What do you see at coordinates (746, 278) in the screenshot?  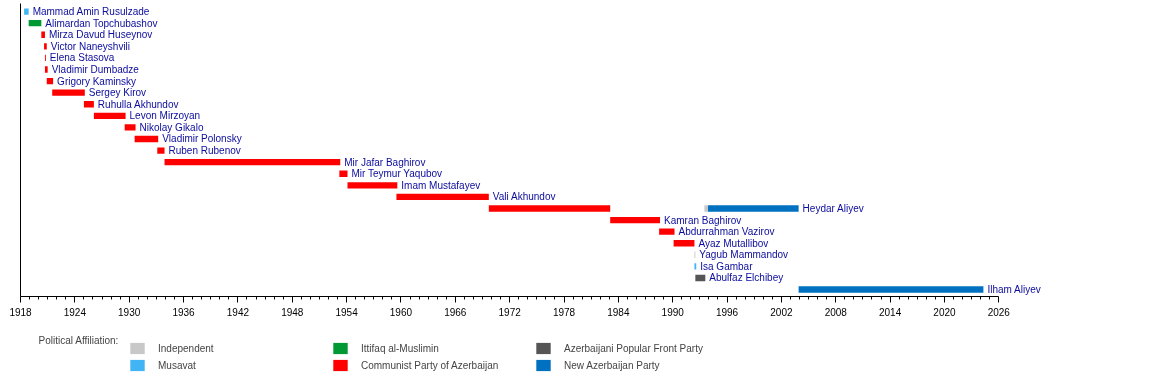 I see `y-tick-label: Abulfaz Elchibey` at bounding box center [746, 278].